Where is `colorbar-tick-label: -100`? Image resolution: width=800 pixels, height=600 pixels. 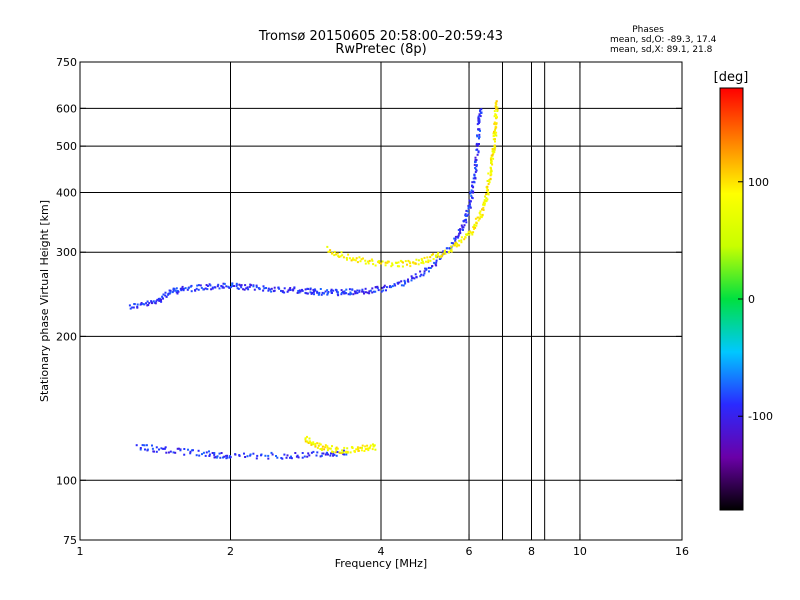
colorbar-tick-label: -100 is located at coordinates (760, 416).